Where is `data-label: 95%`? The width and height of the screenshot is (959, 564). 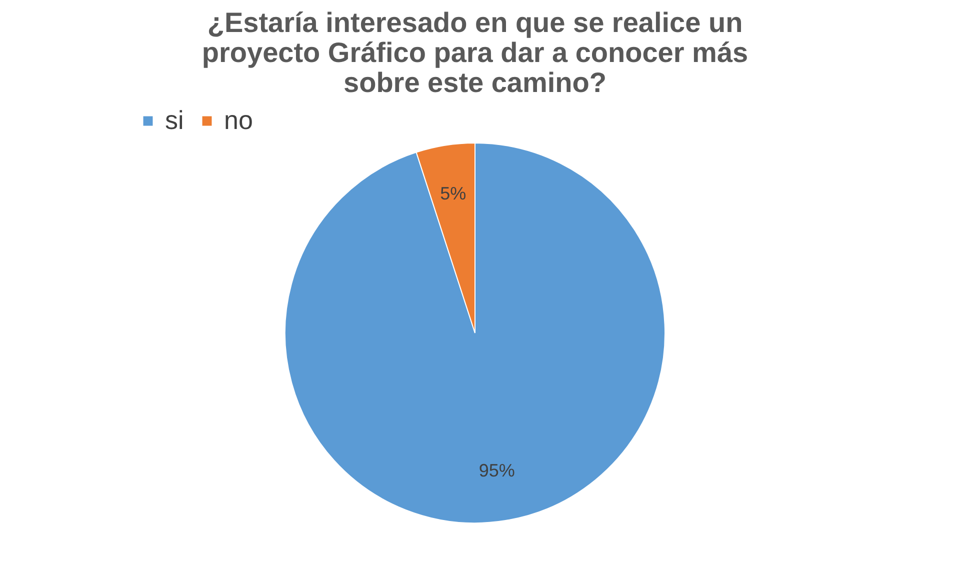
data-label: 95% is located at coordinates (496, 470).